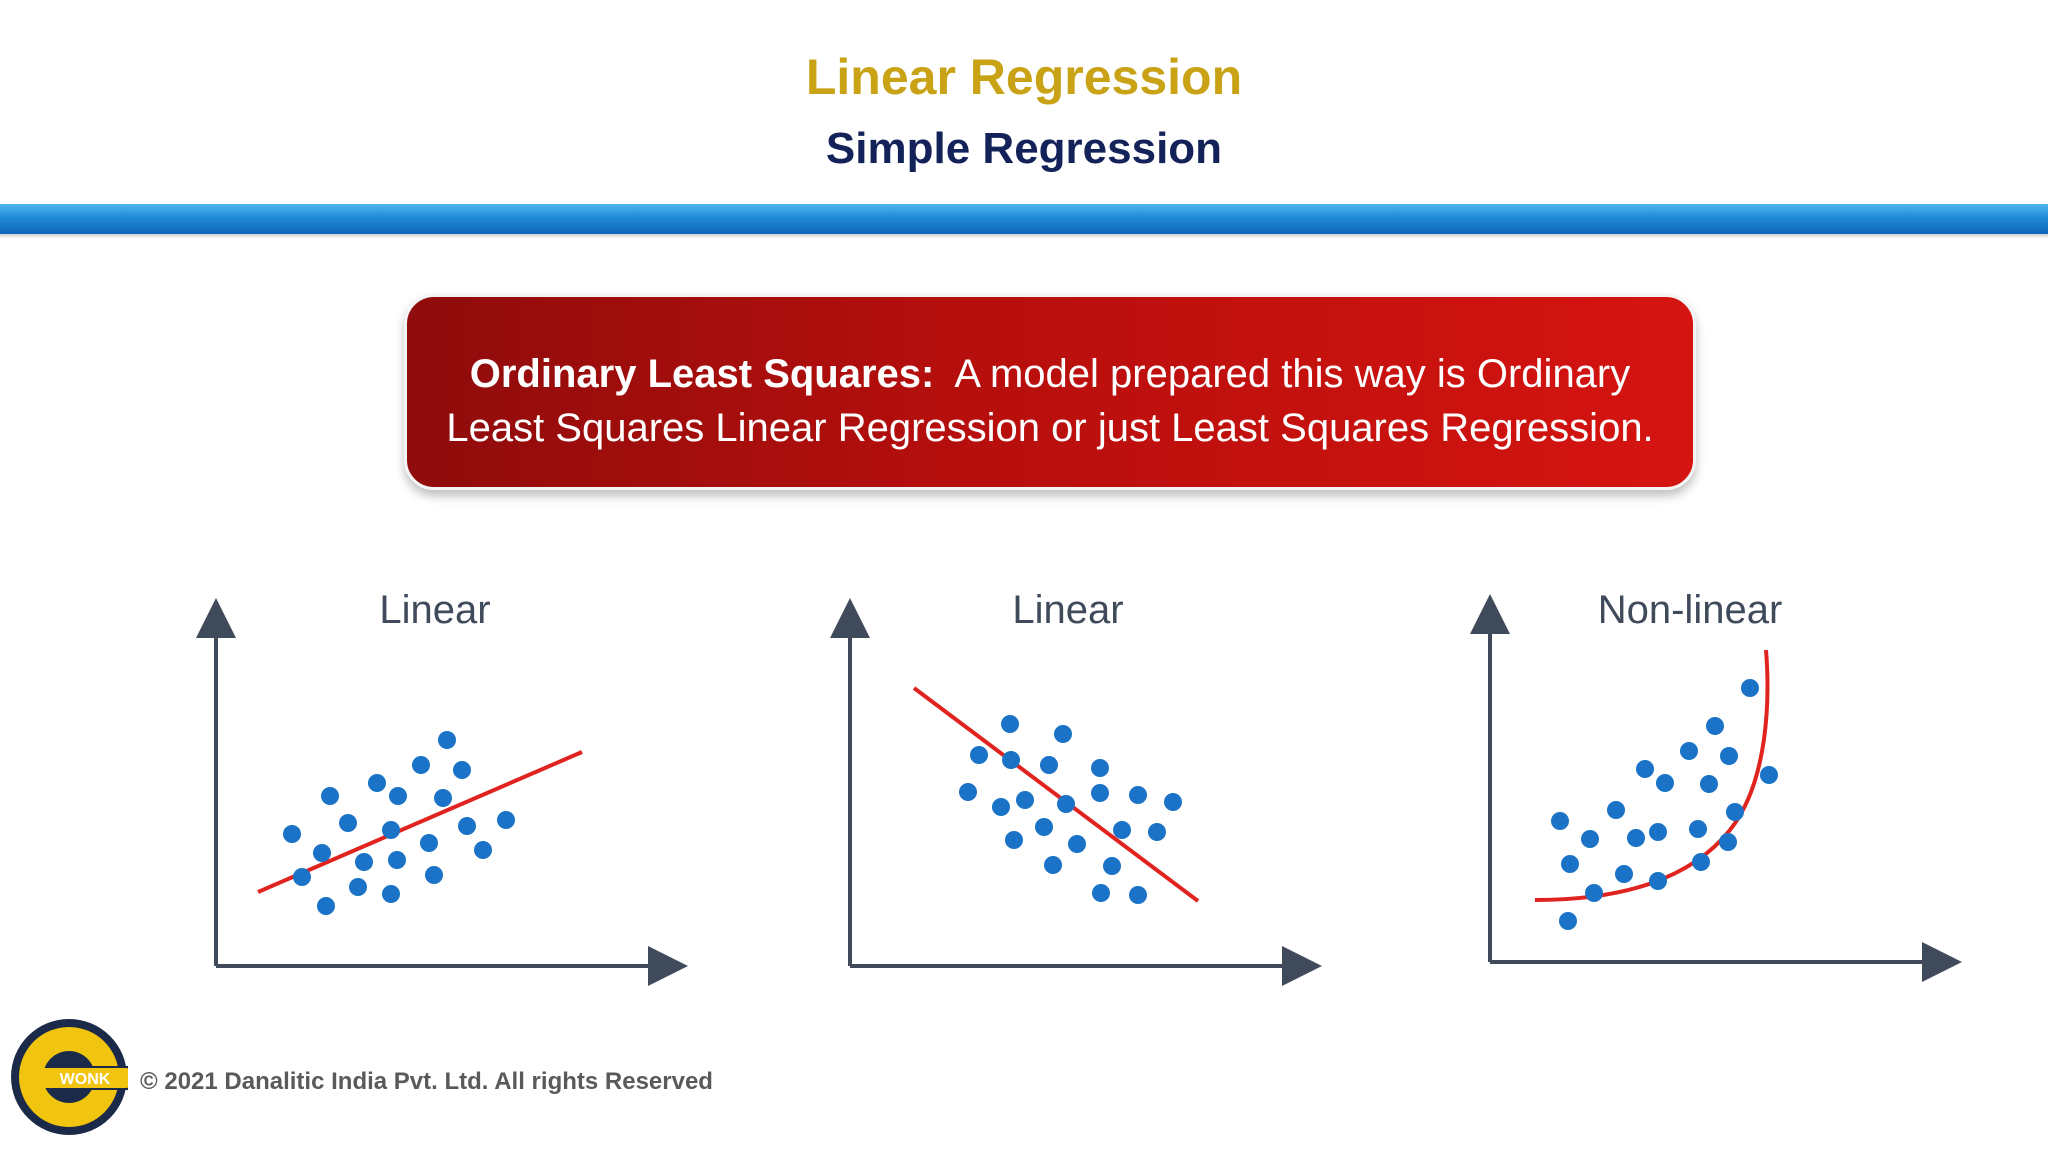  What do you see at coordinates (435, 610) in the screenshot?
I see `plot-title-linear-positive: Linear` at bounding box center [435, 610].